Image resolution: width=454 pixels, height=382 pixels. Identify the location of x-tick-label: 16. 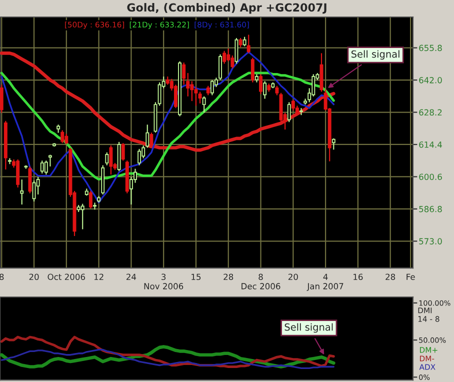
(358, 277).